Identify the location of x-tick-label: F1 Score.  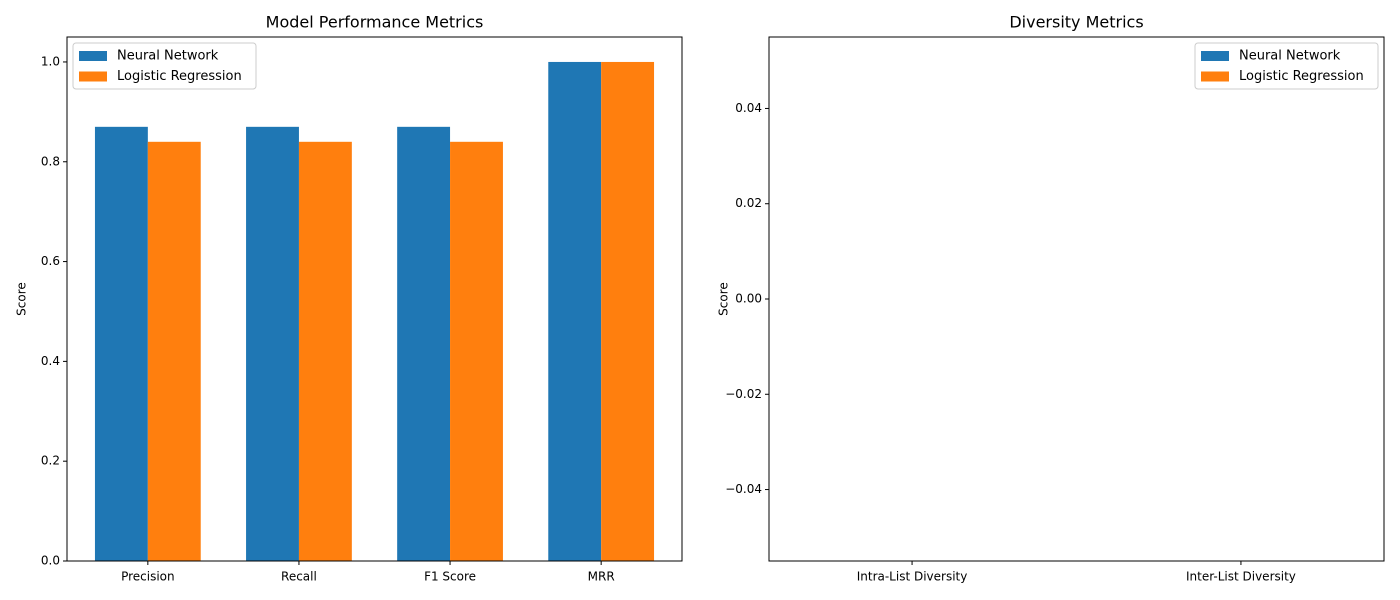
(450, 577).